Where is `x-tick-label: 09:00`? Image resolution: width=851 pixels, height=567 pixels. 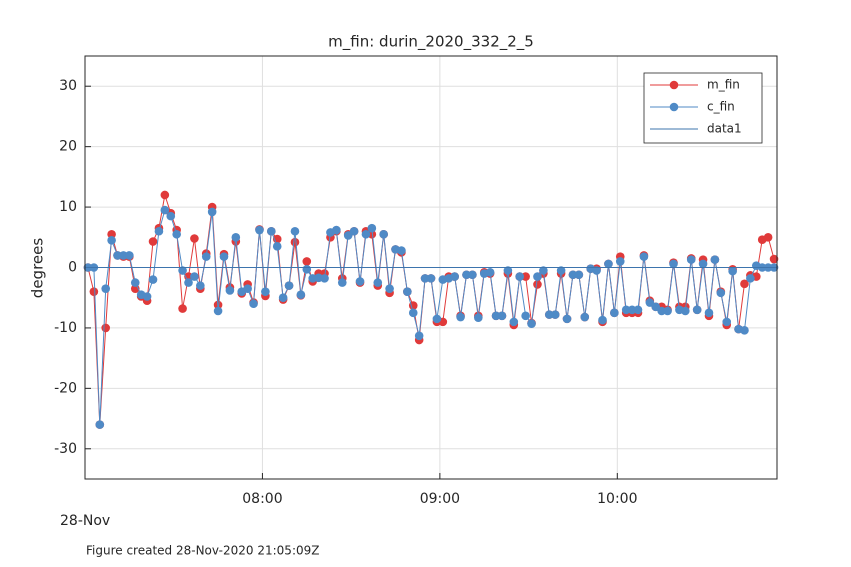
x-tick-label: 09:00 is located at coordinates (440, 499).